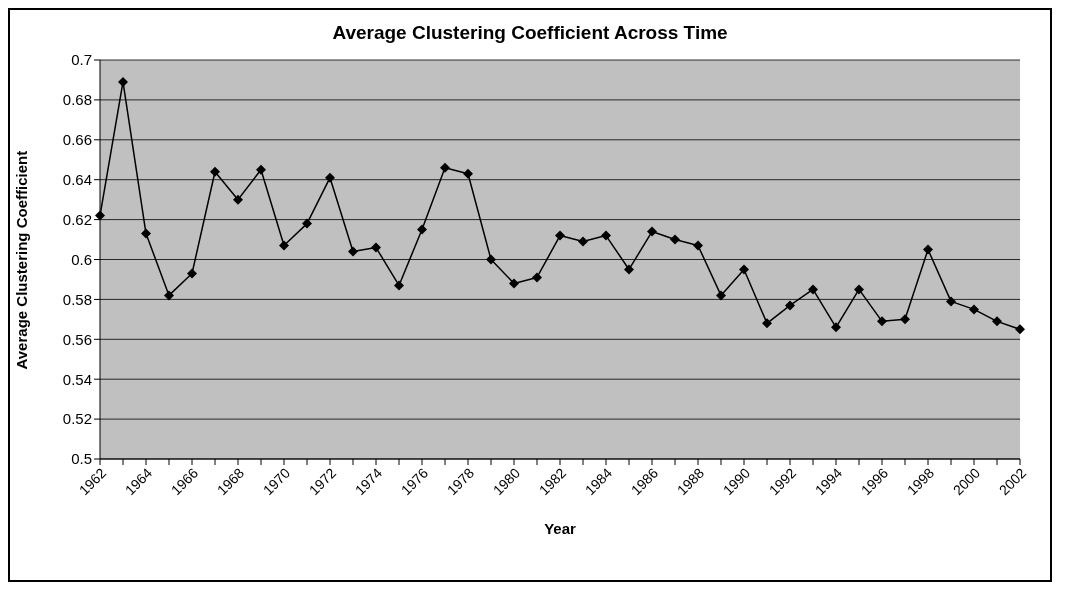 The width and height of the screenshot is (1075, 600). Describe the element at coordinates (81, 459) in the screenshot. I see `y-tick-label: 0.5` at that location.